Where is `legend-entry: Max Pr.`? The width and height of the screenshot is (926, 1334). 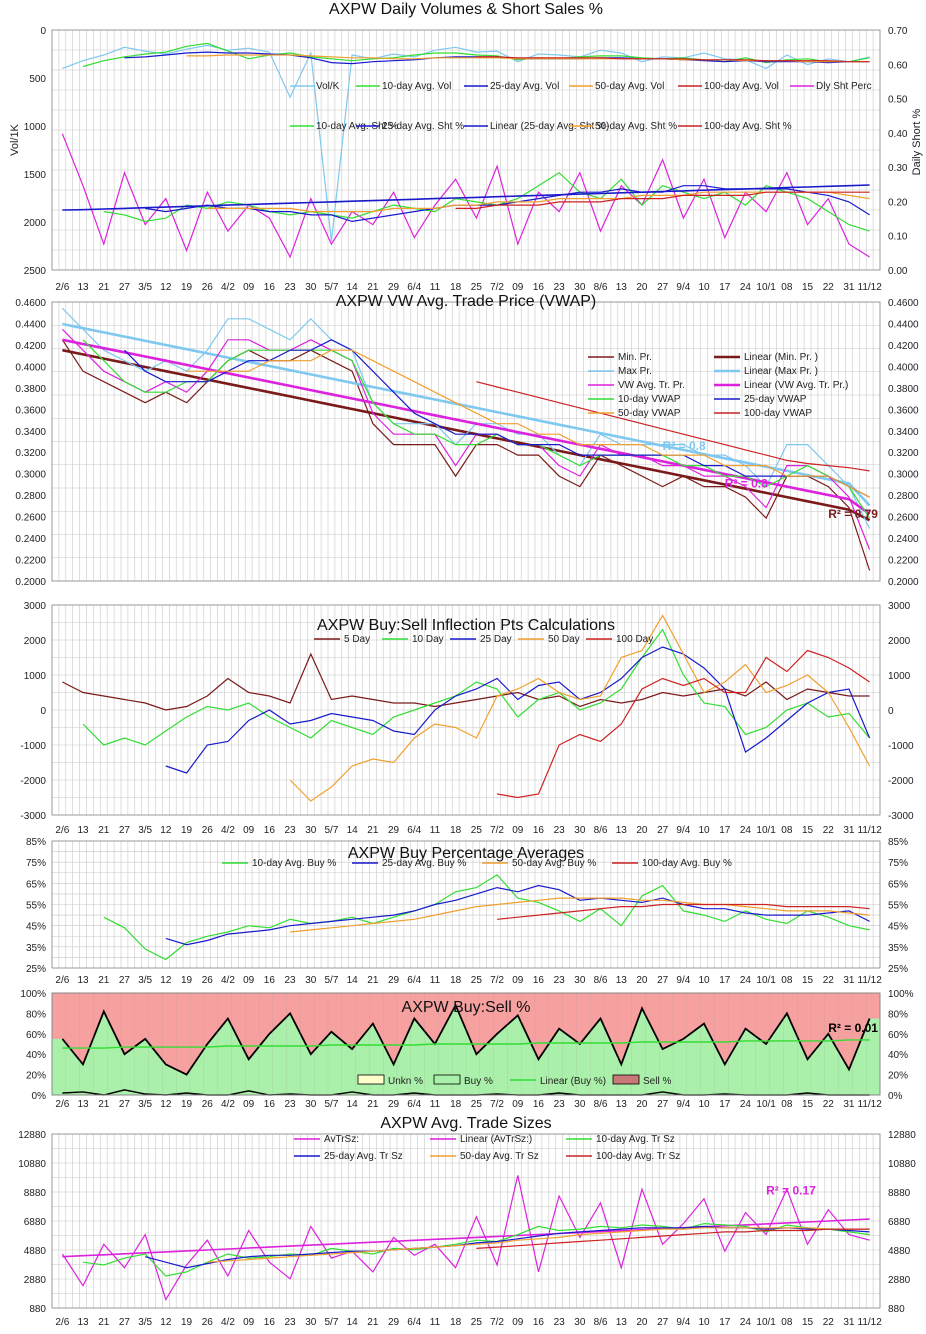
legend-entry: Max Pr. is located at coordinates (635, 371).